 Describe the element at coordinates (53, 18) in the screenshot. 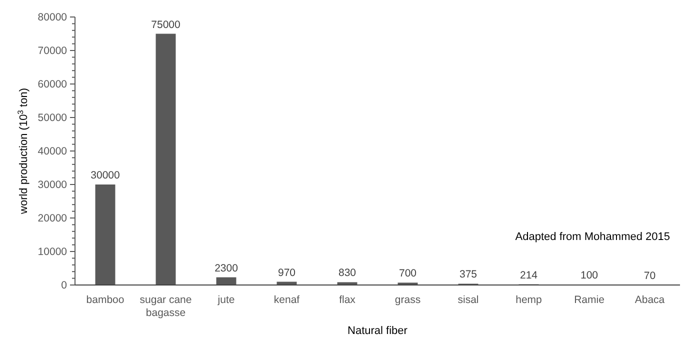

I see `y-tick-label: 80000` at that location.